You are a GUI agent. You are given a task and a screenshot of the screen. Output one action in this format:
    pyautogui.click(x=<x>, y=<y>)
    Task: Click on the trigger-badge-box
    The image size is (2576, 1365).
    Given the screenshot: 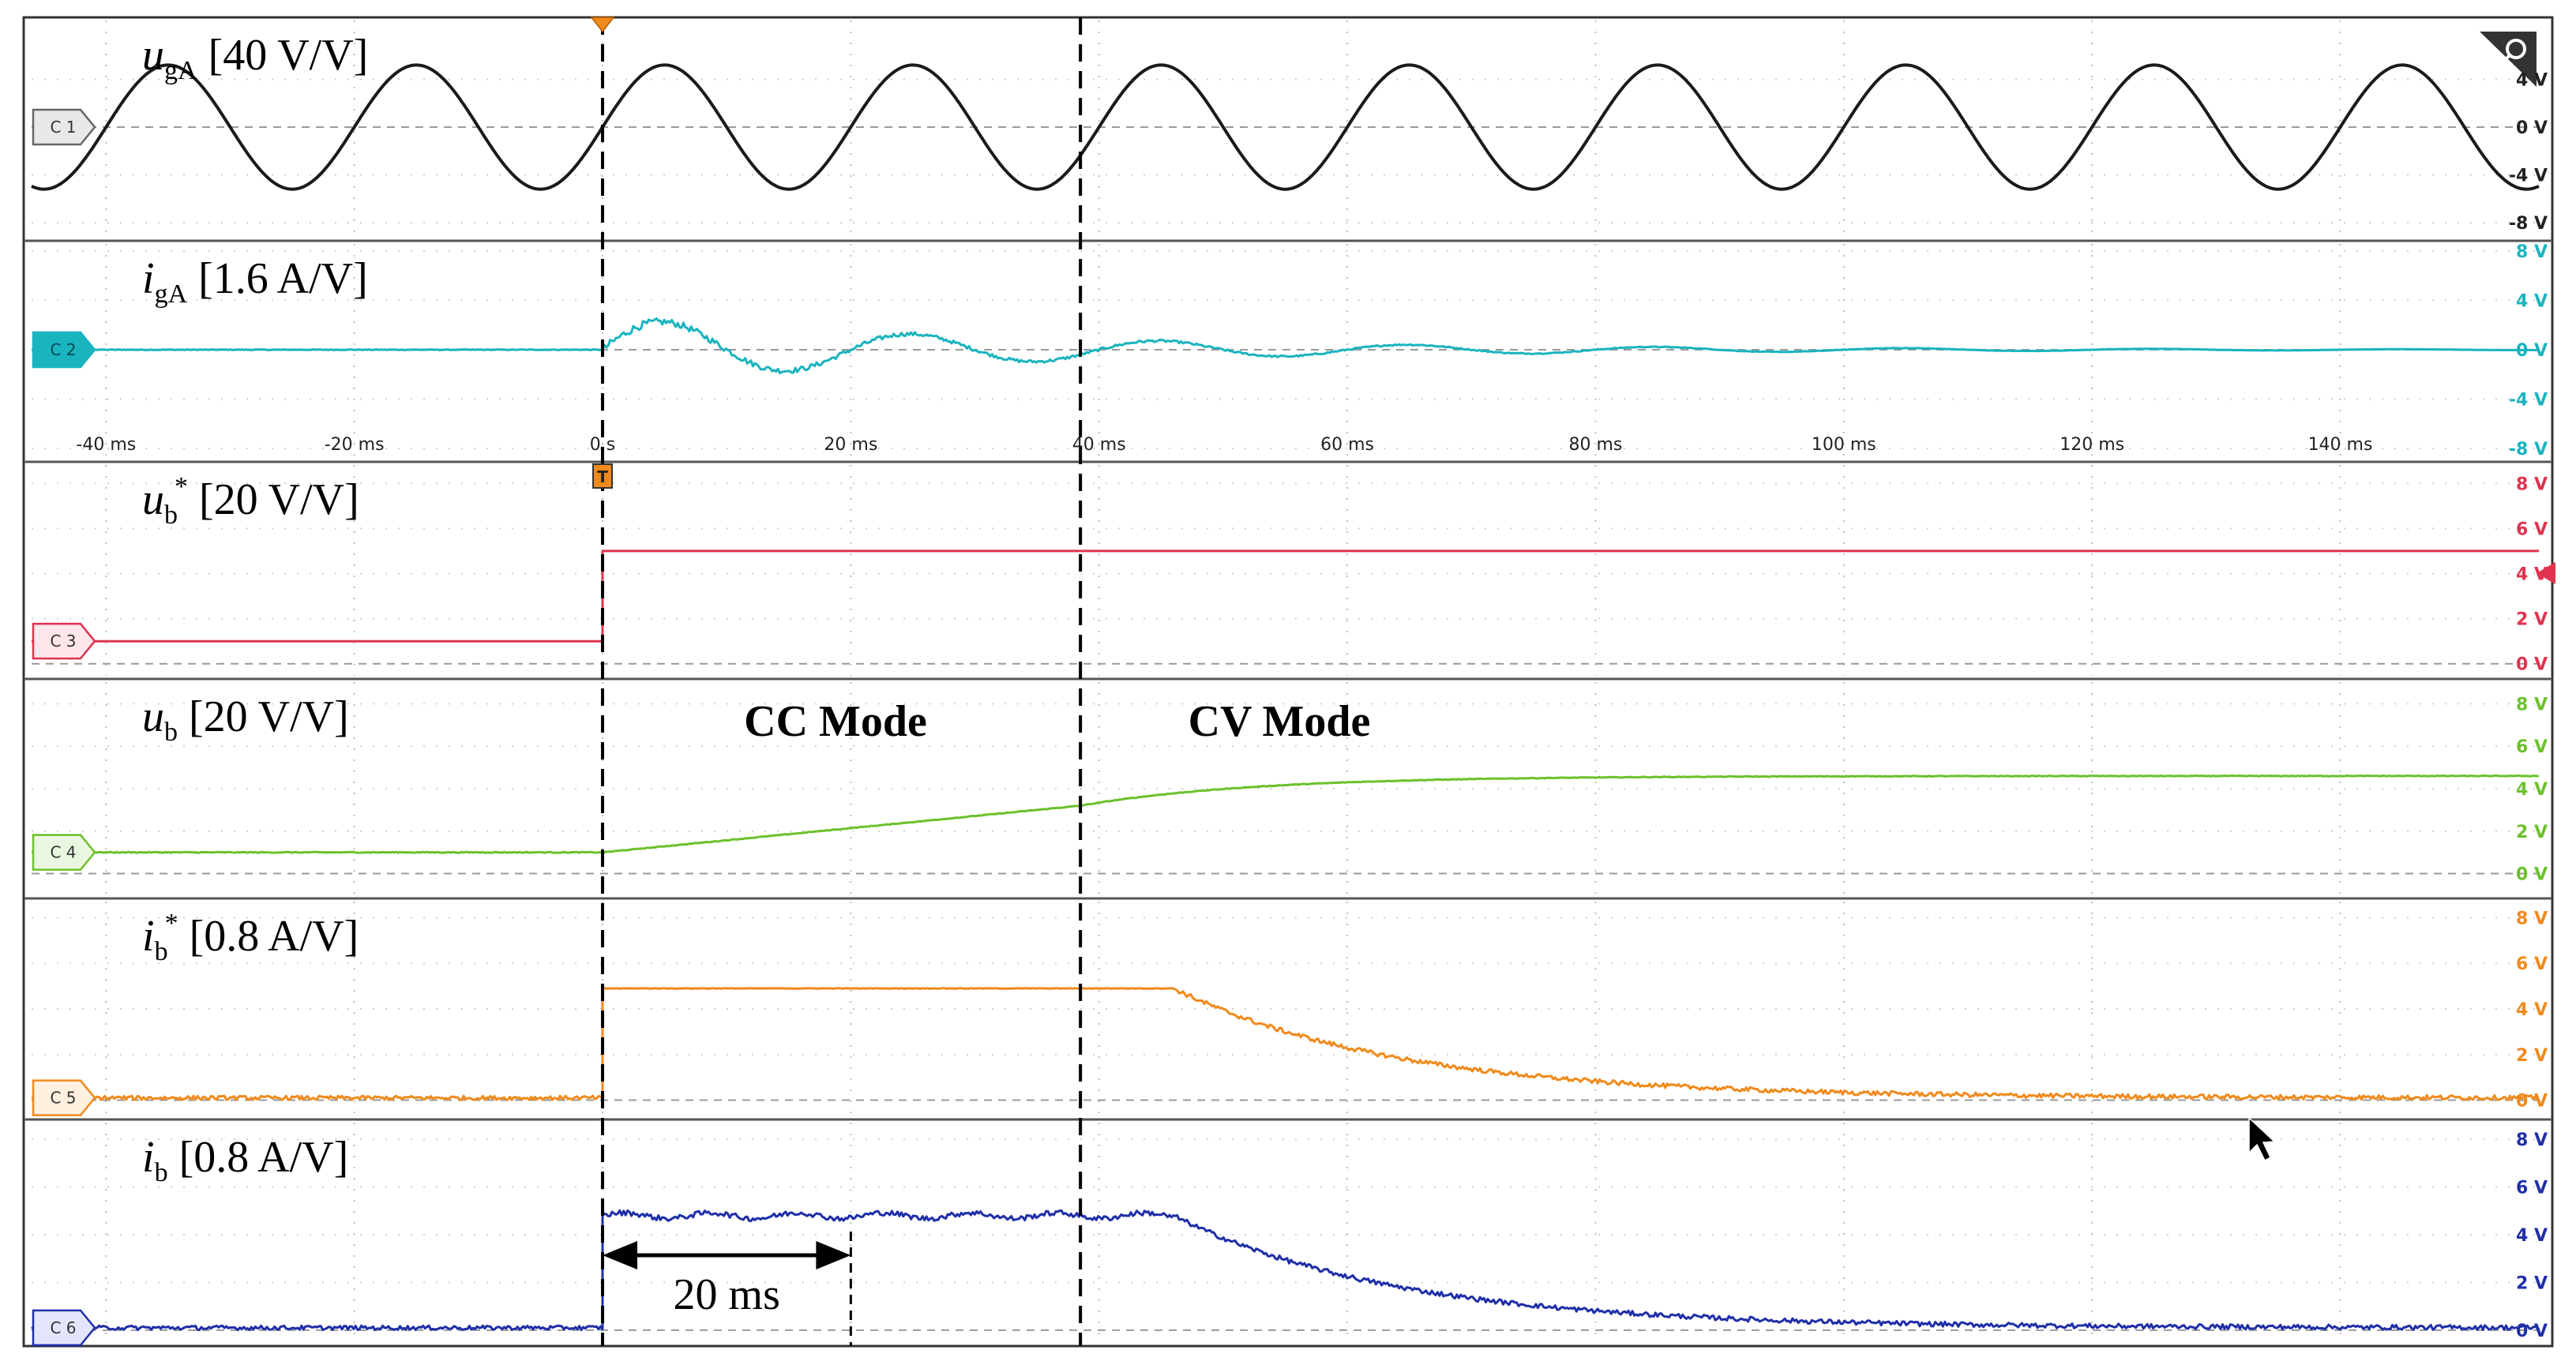 What is the action you would take?
    pyautogui.click(x=603, y=476)
    